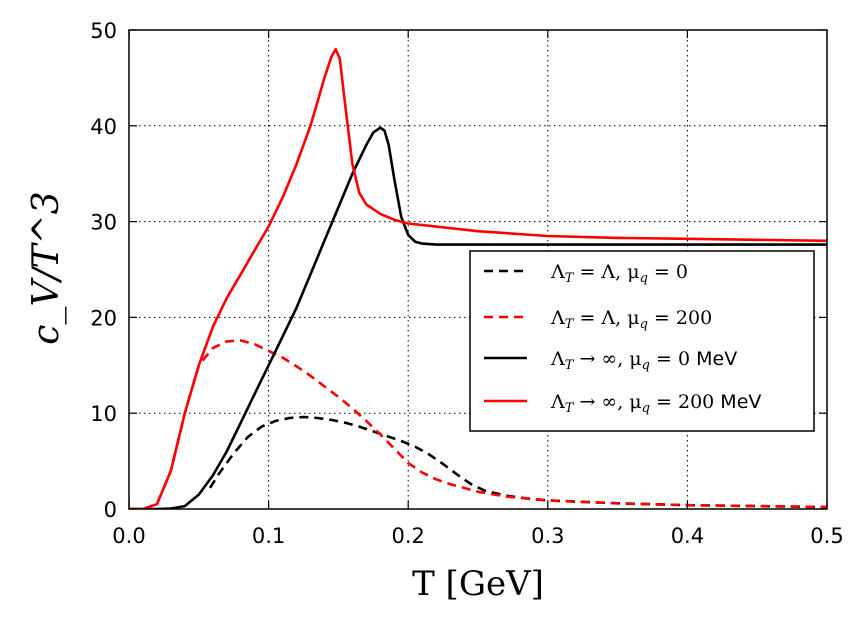 The width and height of the screenshot is (864, 620). I want to click on y-tick-label: 30, so click(103, 223).